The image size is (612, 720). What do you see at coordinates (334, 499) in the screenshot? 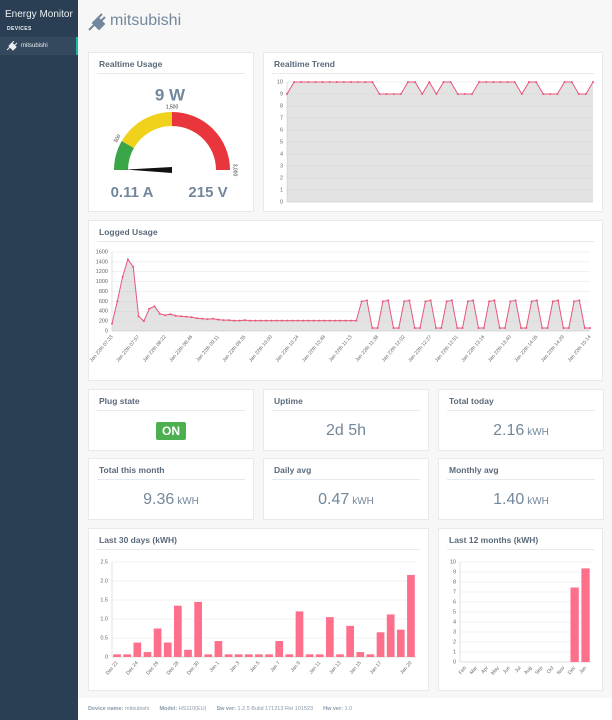
I see `stat-value: 0.47` at bounding box center [334, 499].